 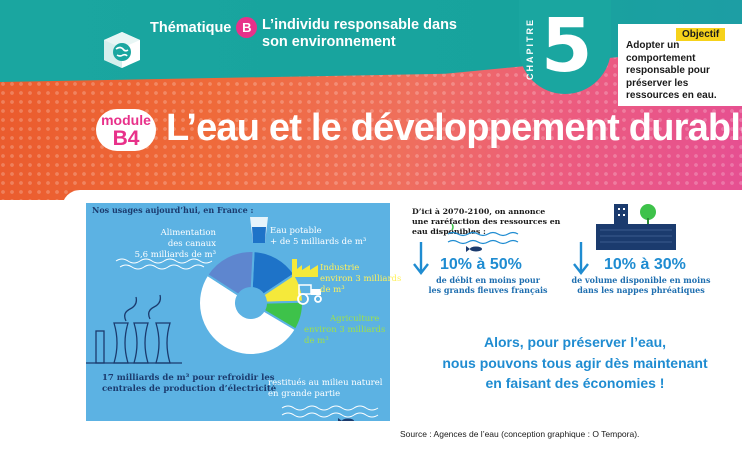 I want to click on potable-label-line-1: Eau potable, so click(x=296, y=231).